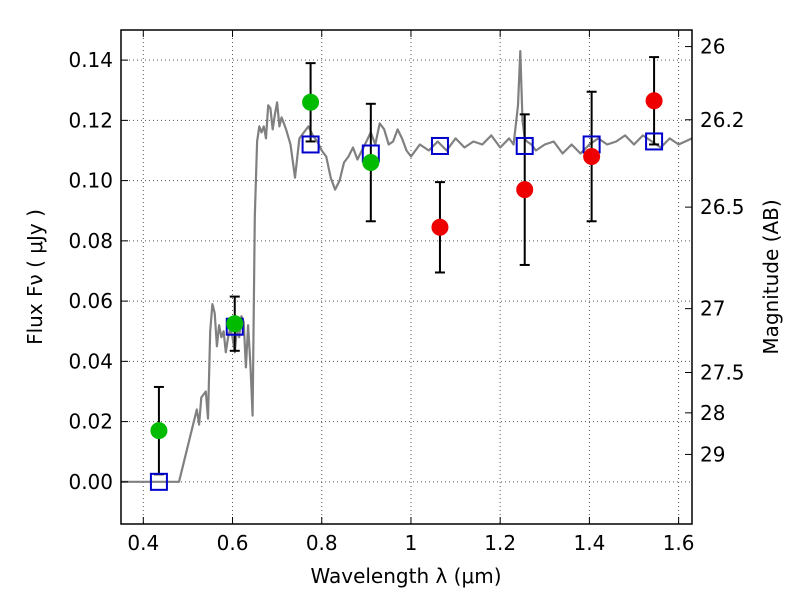 The image size is (800, 600). I want to click on x-tick-label: 1, so click(411, 543).